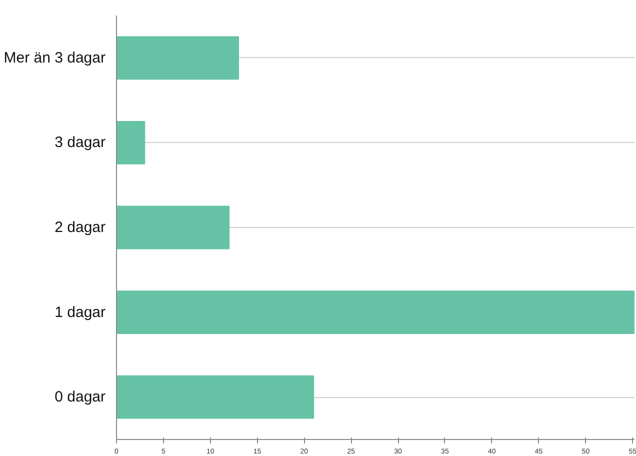  I want to click on y-tick-label: 0 dagar, so click(80, 397).